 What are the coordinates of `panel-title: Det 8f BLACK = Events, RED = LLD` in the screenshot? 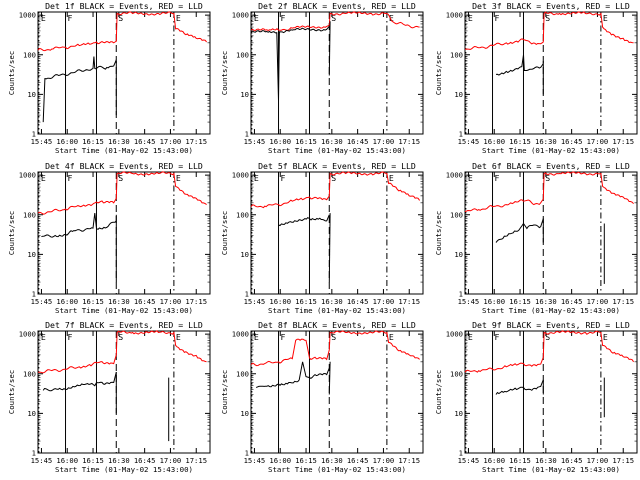 It's located at (337, 325).